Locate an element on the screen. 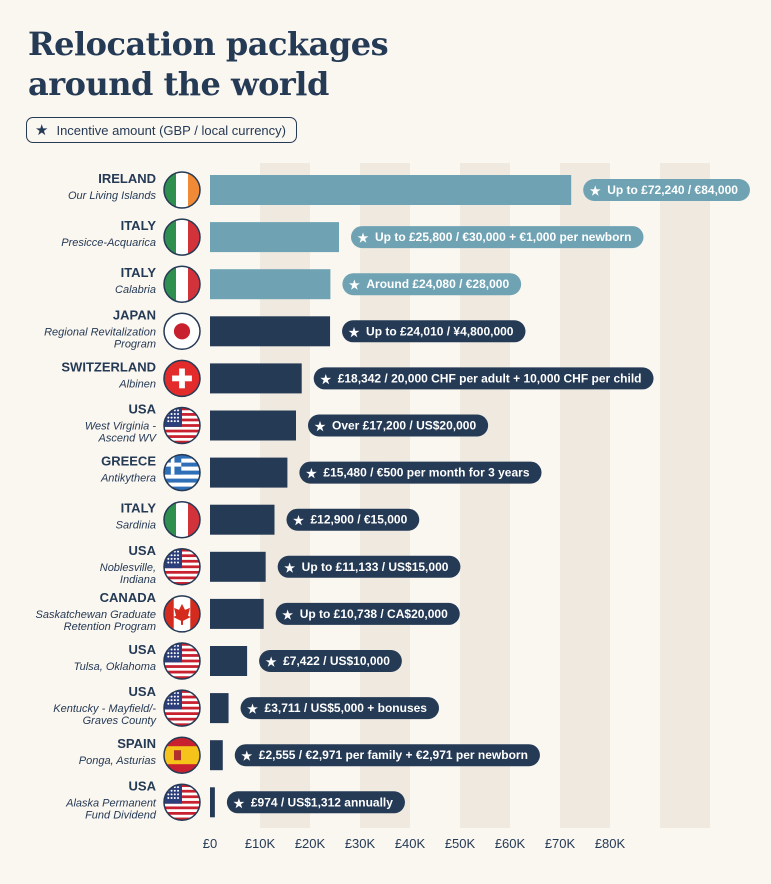 This screenshot has width=771, height=884. x-tick-label: £70K is located at coordinates (560, 843).